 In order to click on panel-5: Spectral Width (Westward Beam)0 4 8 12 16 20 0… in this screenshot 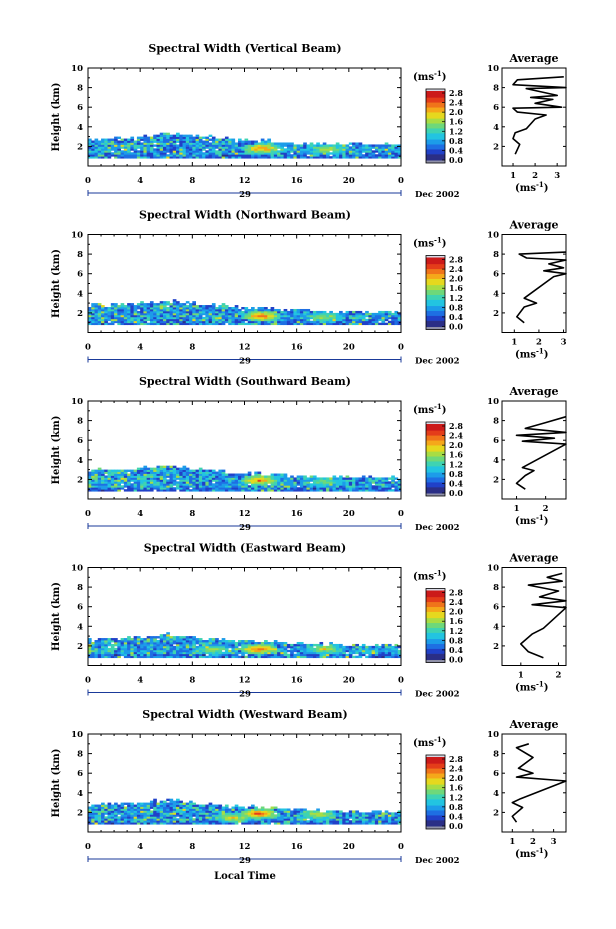, I will do `click(309, 787)`.